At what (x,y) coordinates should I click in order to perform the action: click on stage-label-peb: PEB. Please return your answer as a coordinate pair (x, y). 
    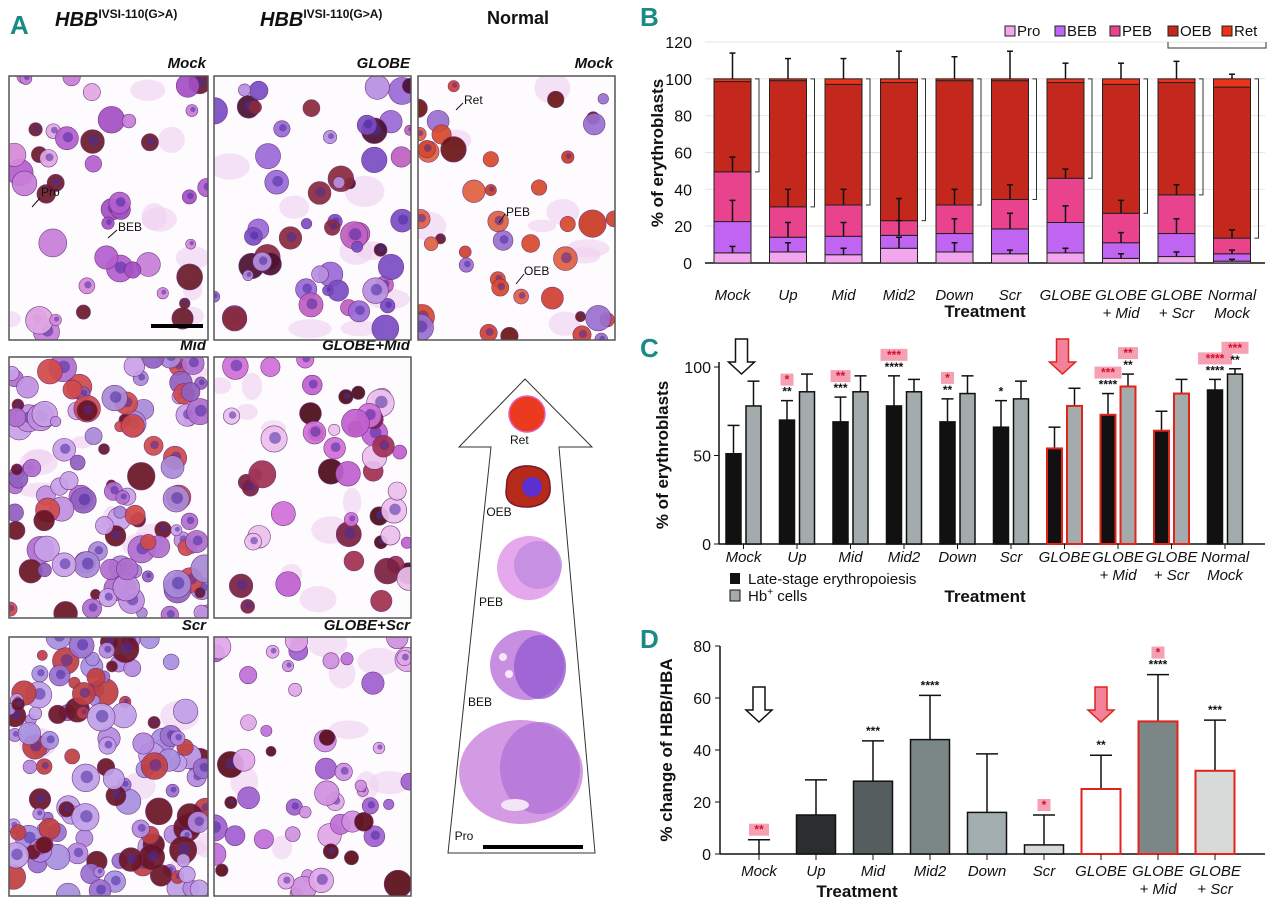
    Looking at the image, I should click on (491, 602).